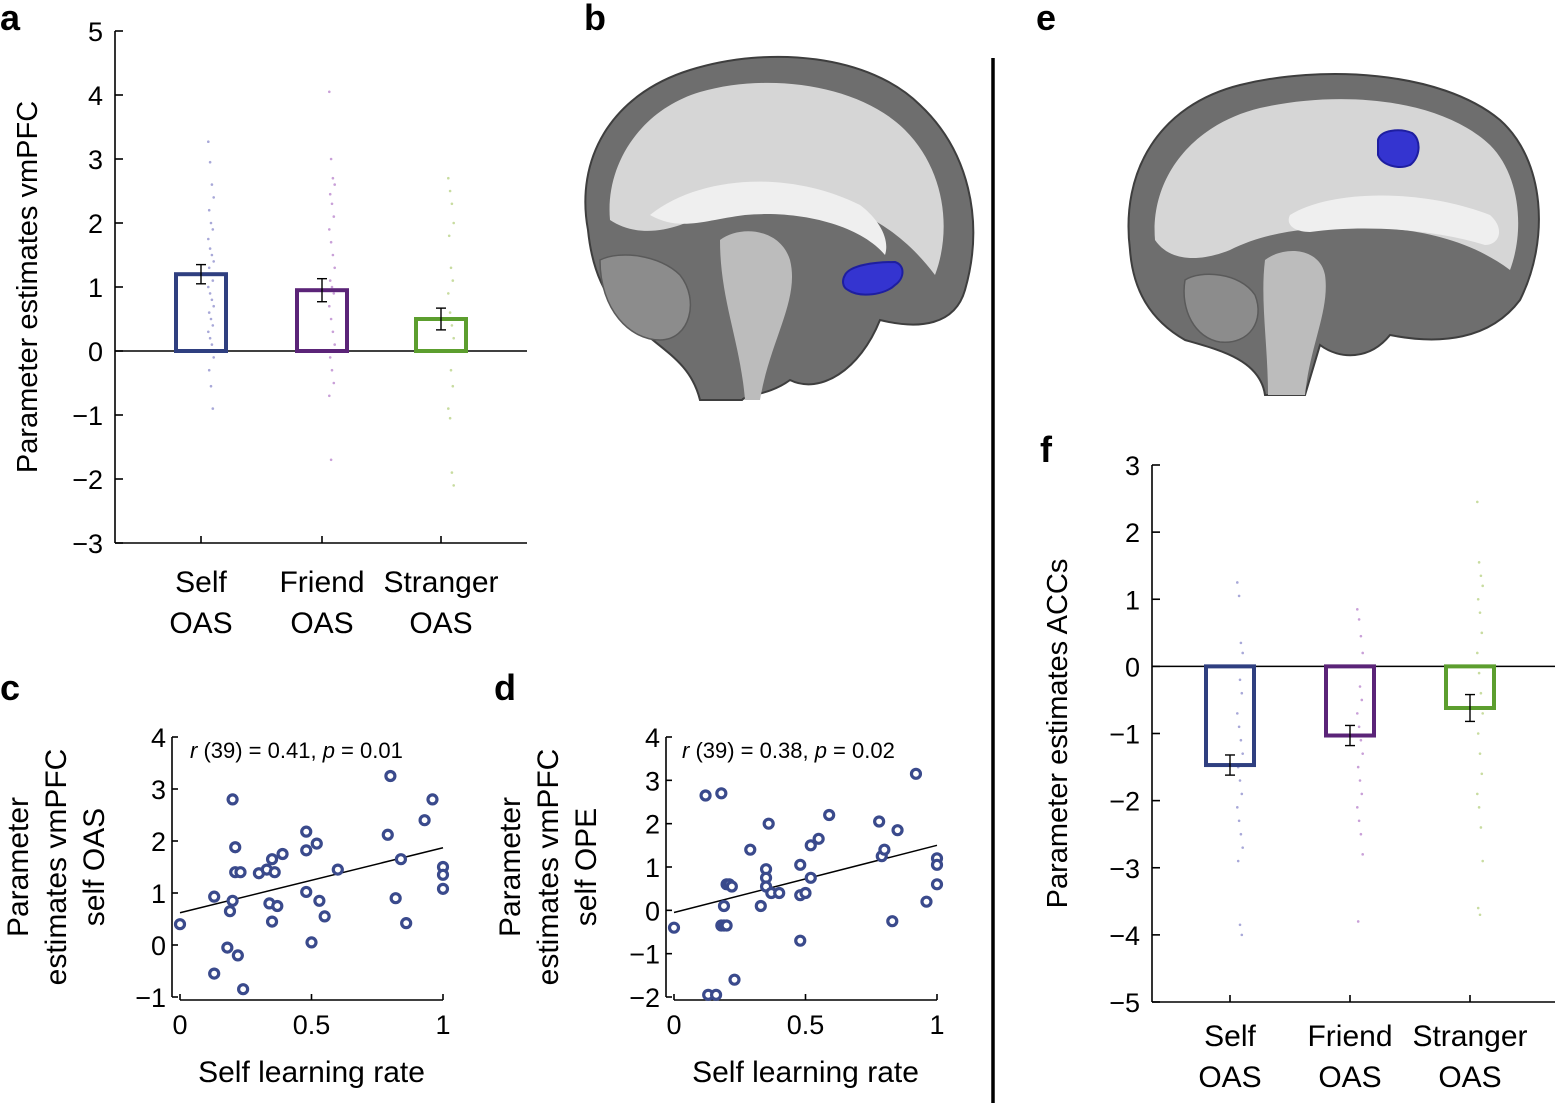 Image resolution: width=1555 pixels, height=1103 pixels. I want to click on x-axis-label: Self learning rate, so click(805, 1072).